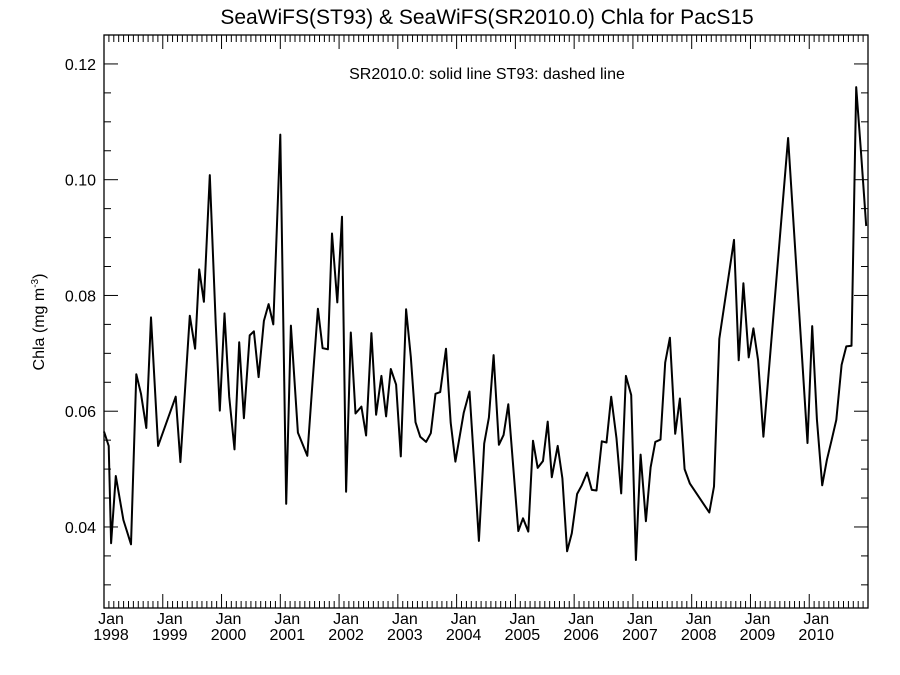 The height and width of the screenshot is (675, 900). I want to click on y-tick-label: 0.06, so click(80, 412).